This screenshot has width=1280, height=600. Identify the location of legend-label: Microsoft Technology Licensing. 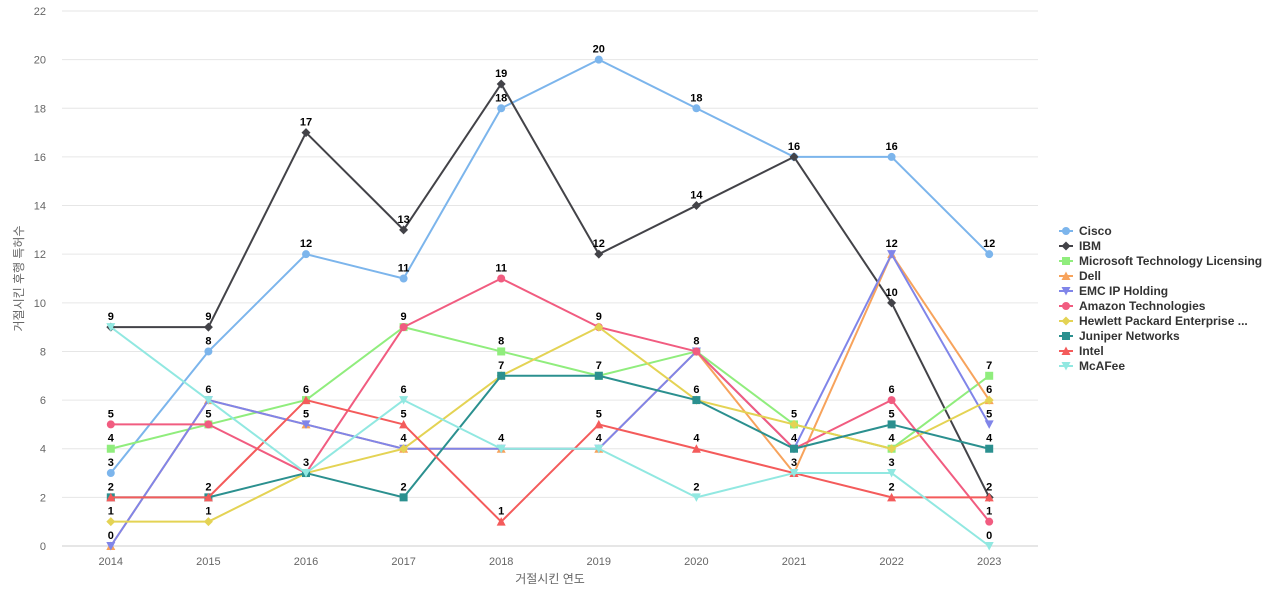
(1170, 261).